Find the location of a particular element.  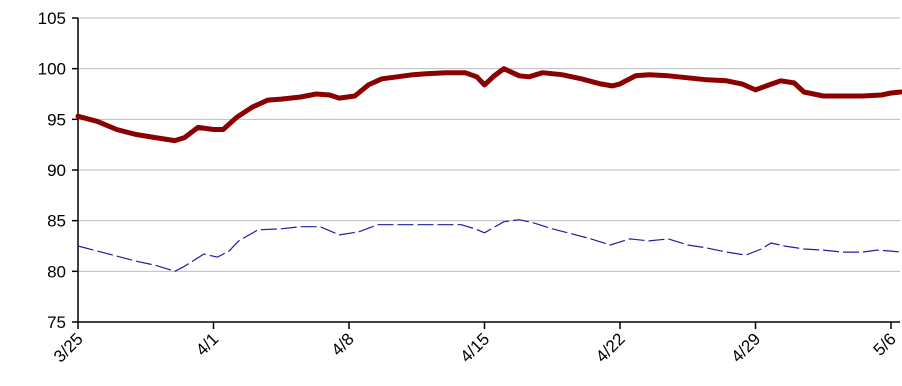

y-axis-ticks: 75 80 85 90 95 100 105 is located at coordinates (58, 170).